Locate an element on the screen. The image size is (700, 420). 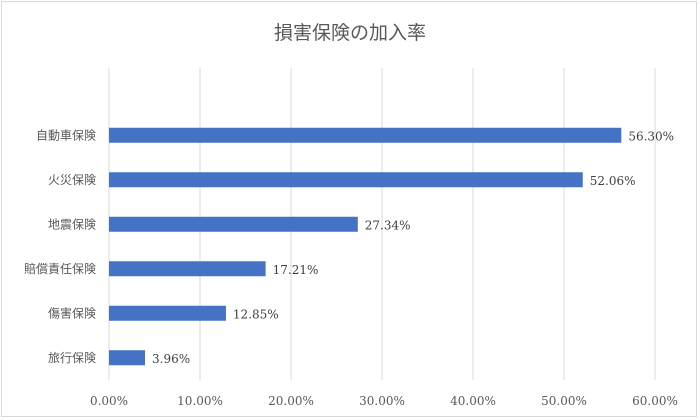
category-label: 賠償責任保険 is located at coordinates (60, 268).